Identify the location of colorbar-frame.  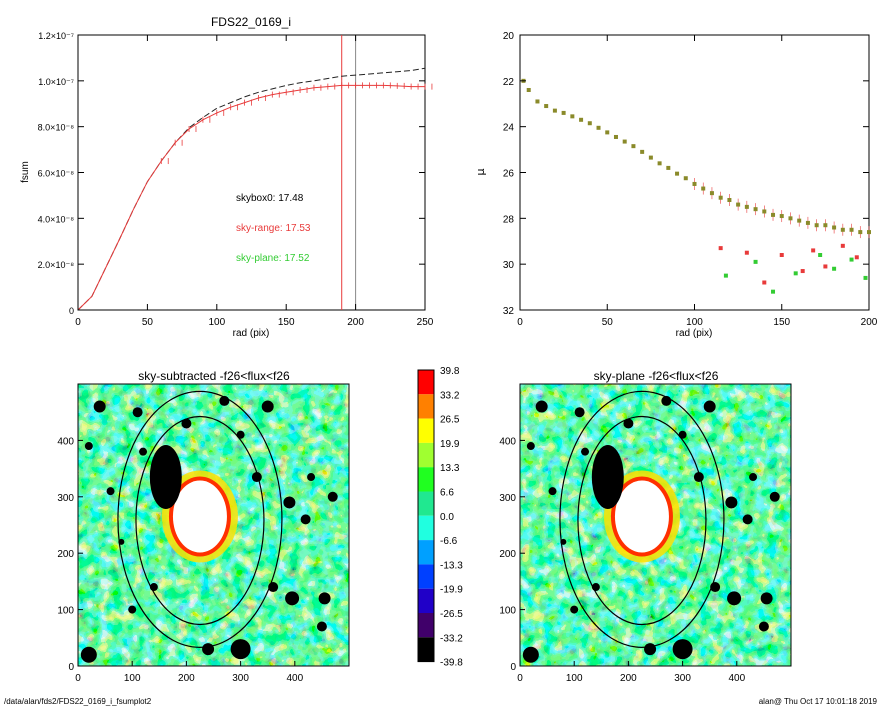
(426, 516).